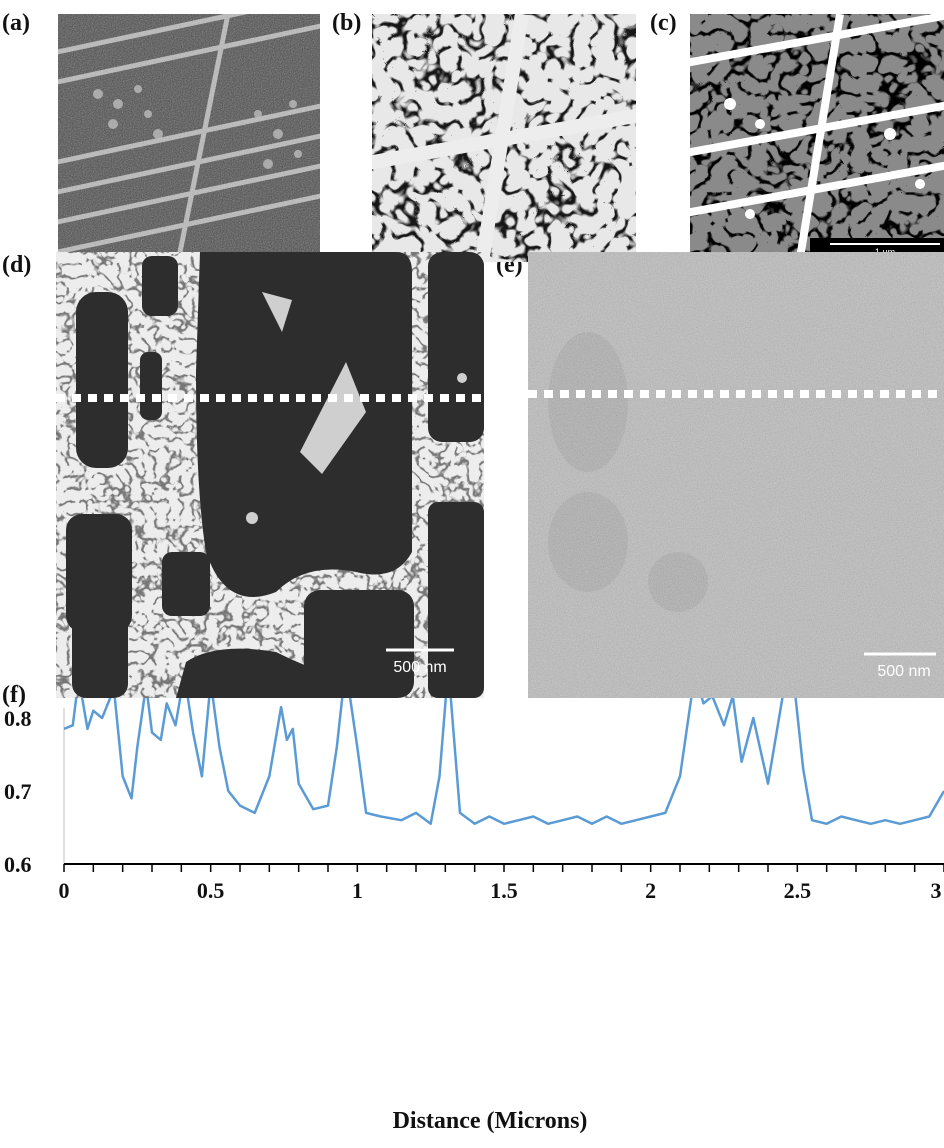  What do you see at coordinates (347, 23) in the screenshot?
I see `panel-label-b: (b)` at bounding box center [347, 23].